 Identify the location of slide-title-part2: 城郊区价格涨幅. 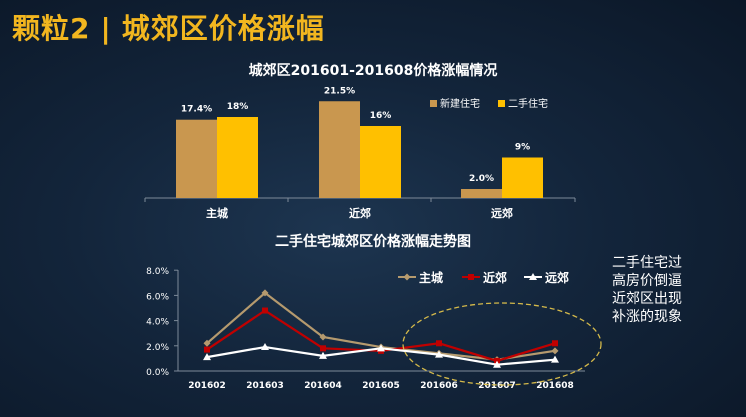
(223, 28).